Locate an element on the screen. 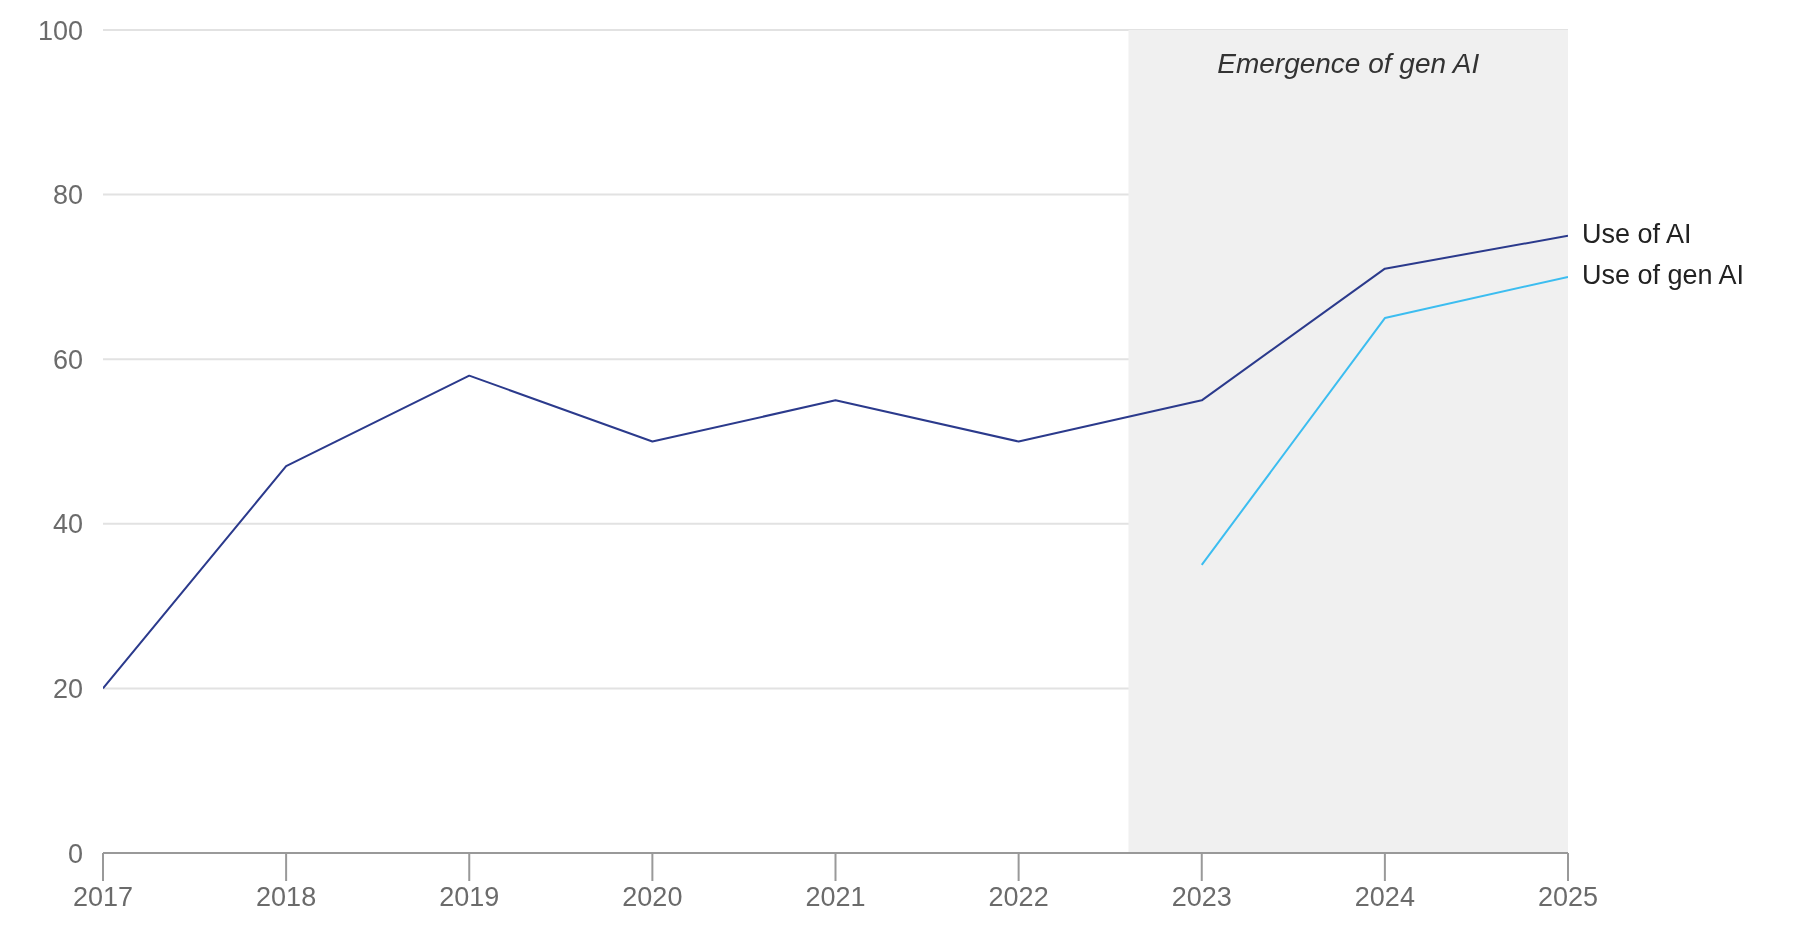 This screenshot has width=1809, height=943. x-tick-label: 2023 is located at coordinates (1201, 897).